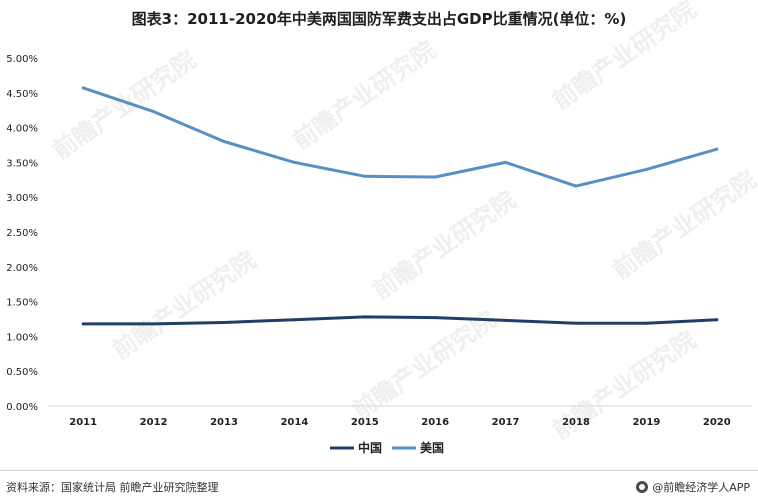 The width and height of the screenshot is (758, 501). Describe the element at coordinates (576, 422) in the screenshot. I see `x-tick-label: 2018` at that location.